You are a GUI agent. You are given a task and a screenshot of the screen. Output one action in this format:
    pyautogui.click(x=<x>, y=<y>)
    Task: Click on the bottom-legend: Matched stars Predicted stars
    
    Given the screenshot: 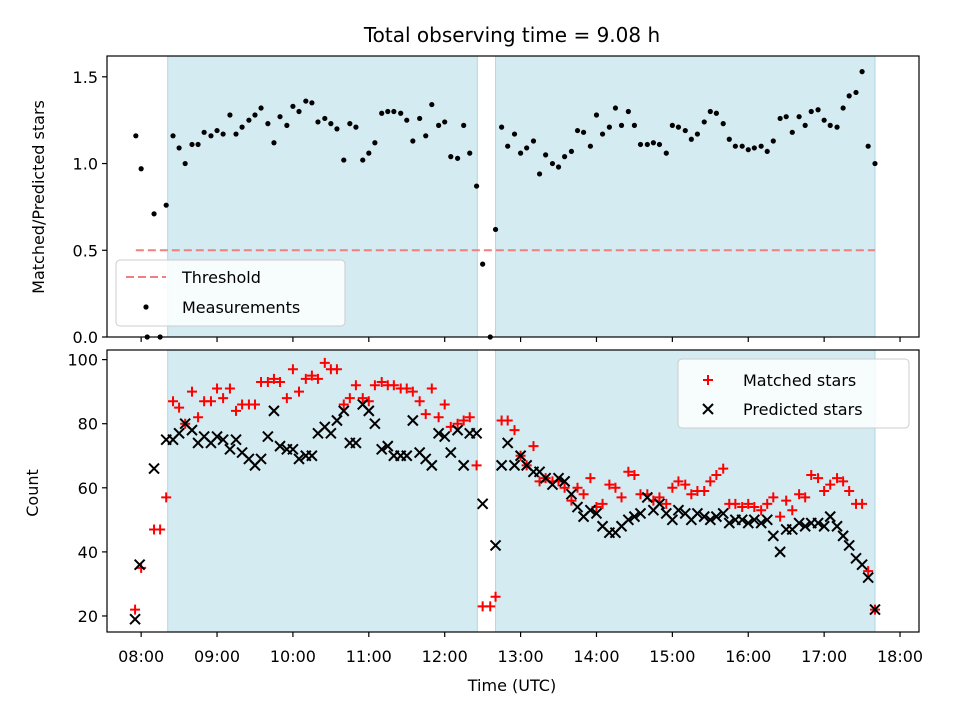 What is the action you would take?
    pyautogui.click(x=793, y=393)
    